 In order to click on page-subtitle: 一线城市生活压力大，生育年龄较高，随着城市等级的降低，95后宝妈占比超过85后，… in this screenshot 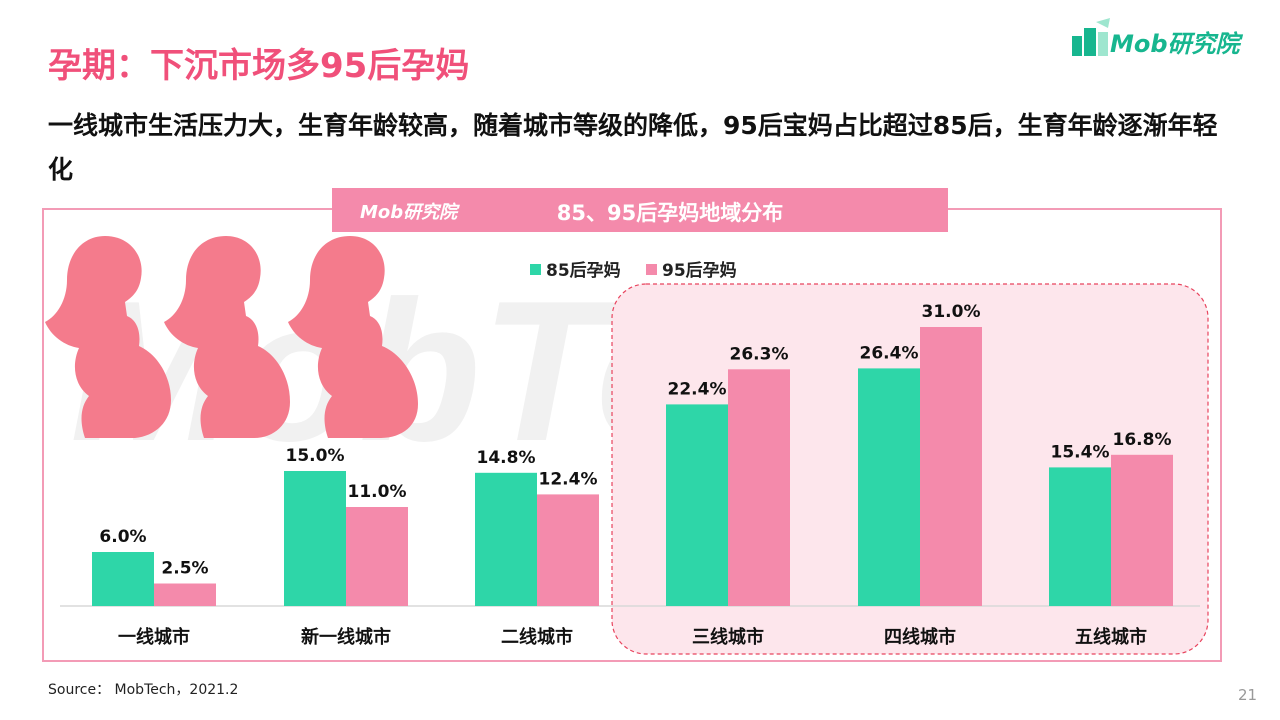, I will do `click(633, 147)`.